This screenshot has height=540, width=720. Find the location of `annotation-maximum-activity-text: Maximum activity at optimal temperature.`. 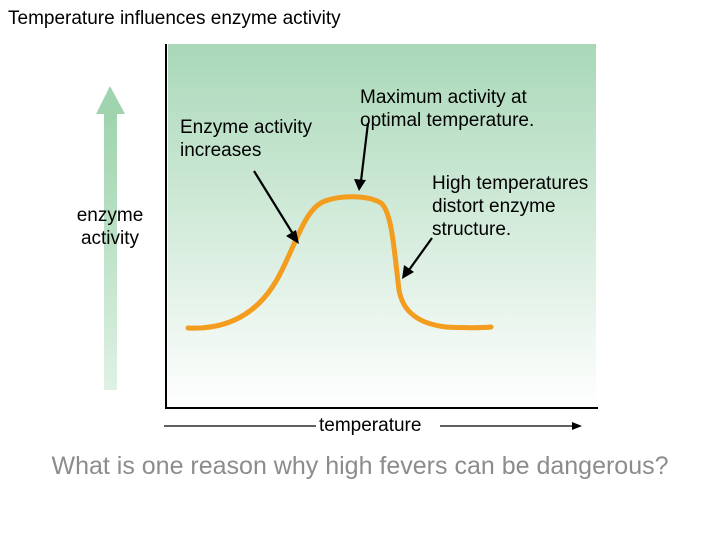

annotation-maximum-activity-text: Maximum activity at optimal temperature. is located at coordinates (447, 109).